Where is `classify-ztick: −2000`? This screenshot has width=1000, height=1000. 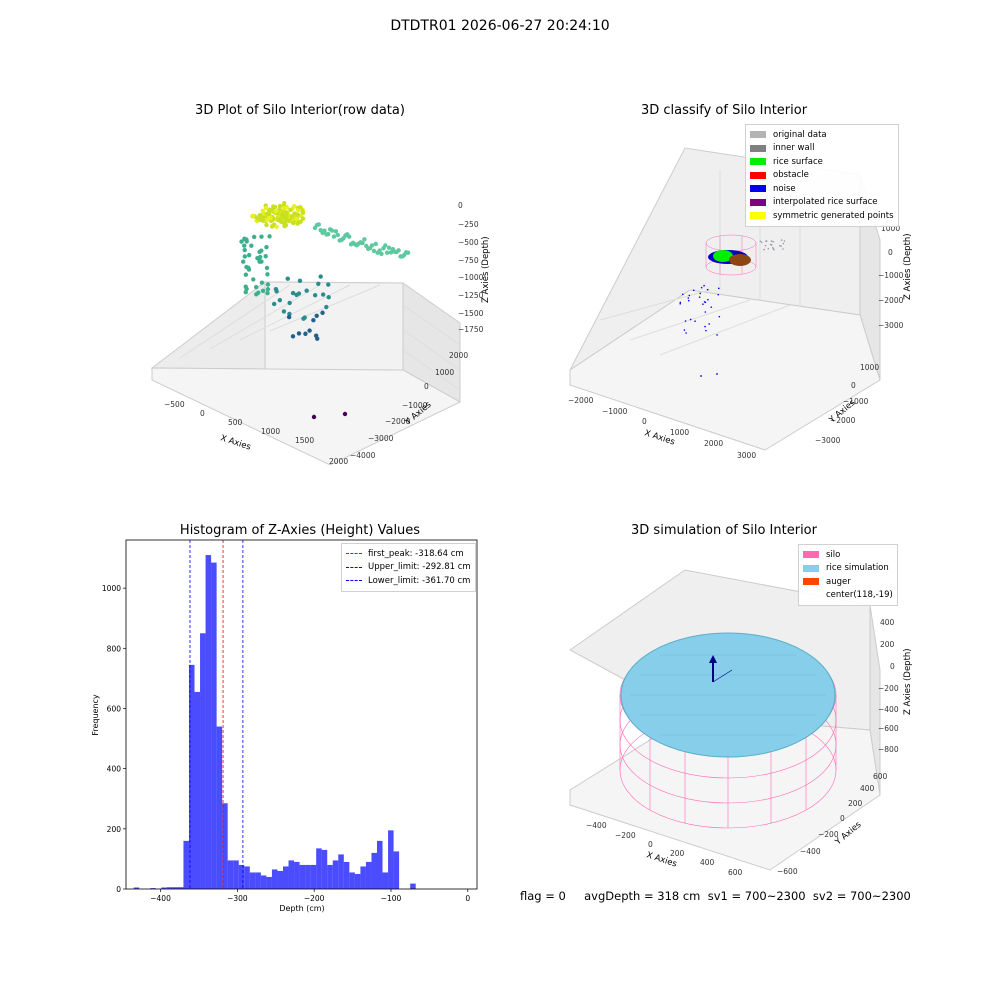
classify-ztick: −2000 is located at coordinates (891, 300).